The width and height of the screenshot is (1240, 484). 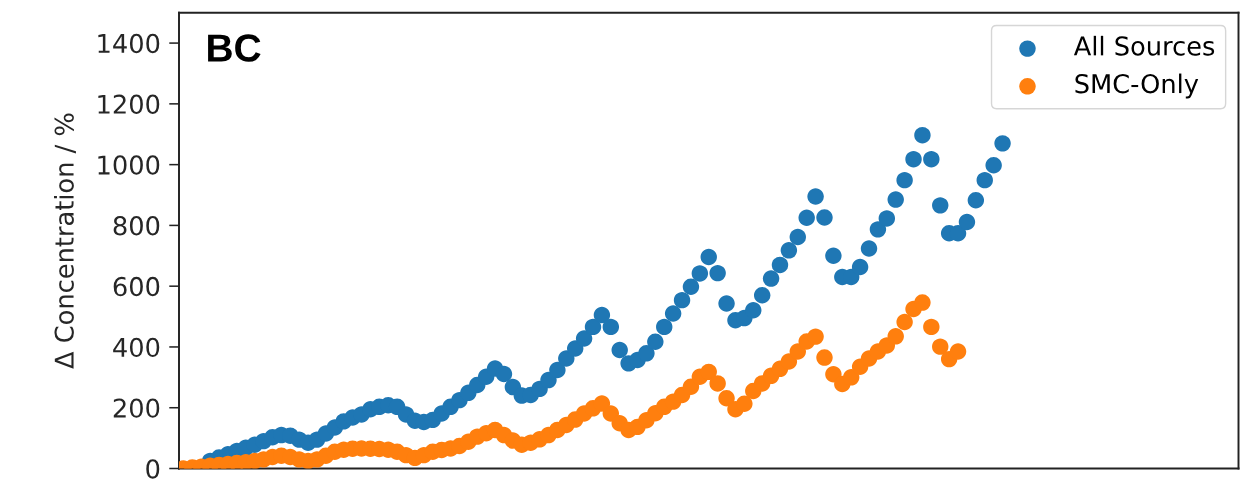 I want to click on y-tick-label: 400, so click(x=136, y=347).